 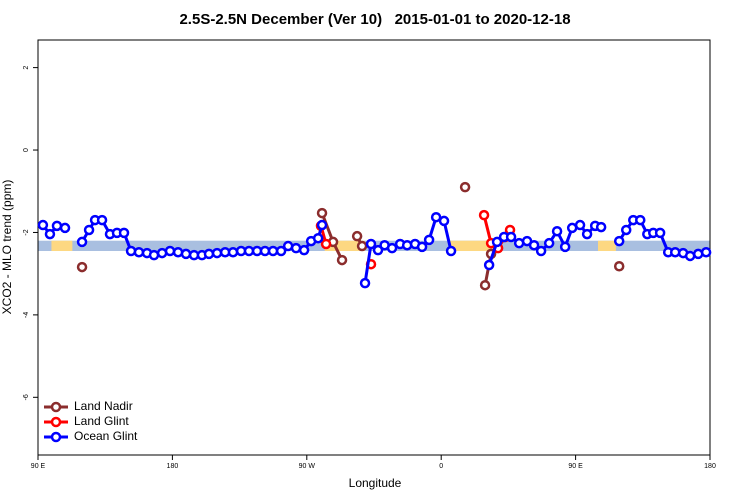 What do you see at coordinates (26, 150) in the screenshot?
I see `y-tick-label: 0` at bounding box center [26, 150].